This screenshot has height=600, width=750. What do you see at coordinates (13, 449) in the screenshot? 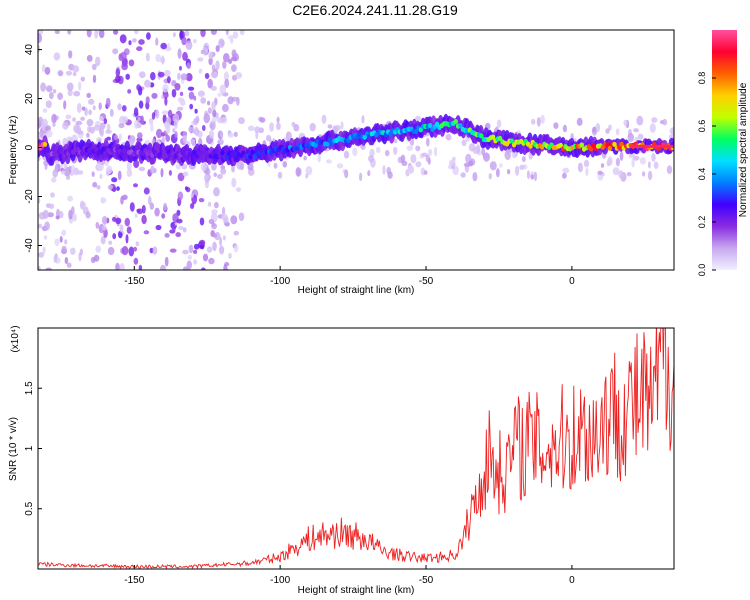
I see `snr-y-label: SNR (10 * v/v)` at bounding box center [13, 449].